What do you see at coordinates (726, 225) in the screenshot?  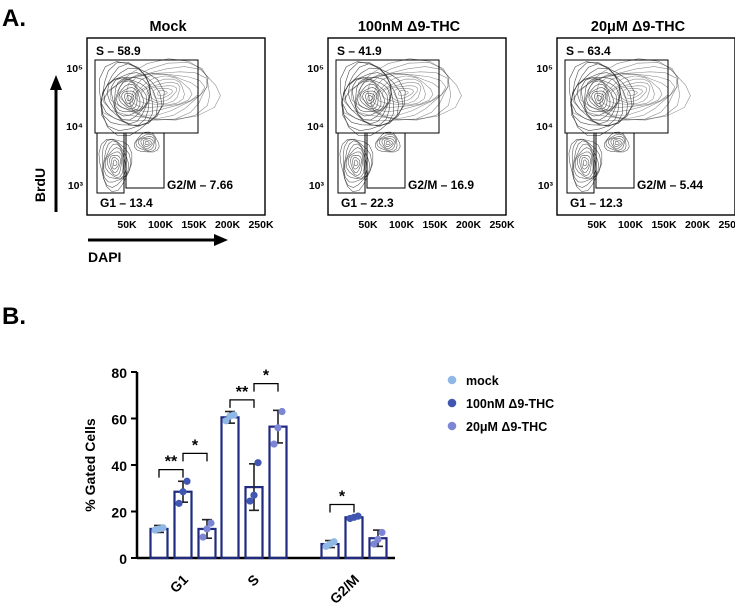 I see `flow-x-tick: 250K` at bounding box center [726, 225].